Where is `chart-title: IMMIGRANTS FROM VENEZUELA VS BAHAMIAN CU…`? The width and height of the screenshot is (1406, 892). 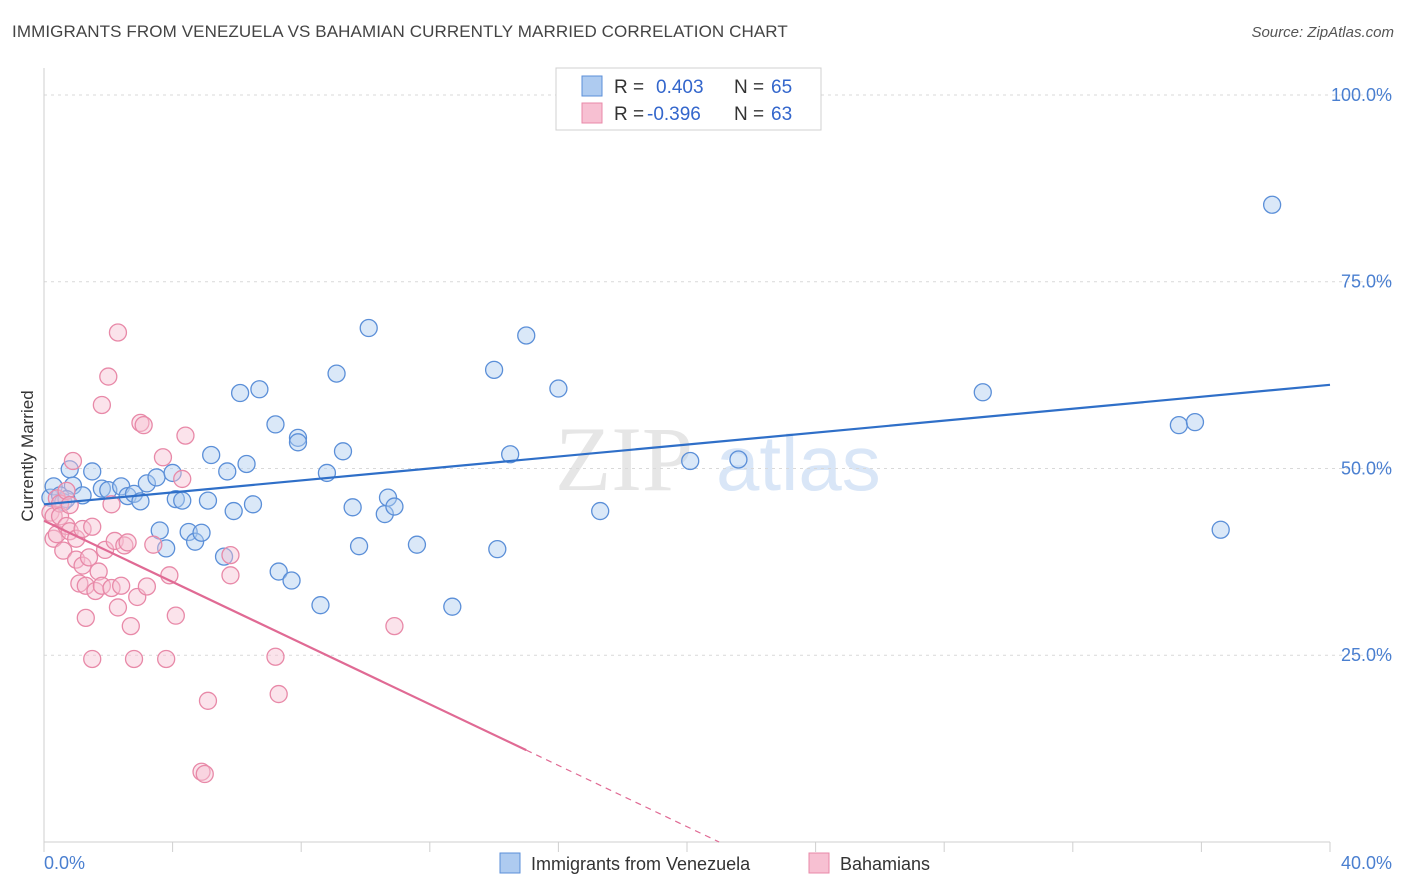
chart-title: IMMIGRANTS FROM VENEZUELA VS BAHAMIAN CU… is located at coordinates (400, 31).